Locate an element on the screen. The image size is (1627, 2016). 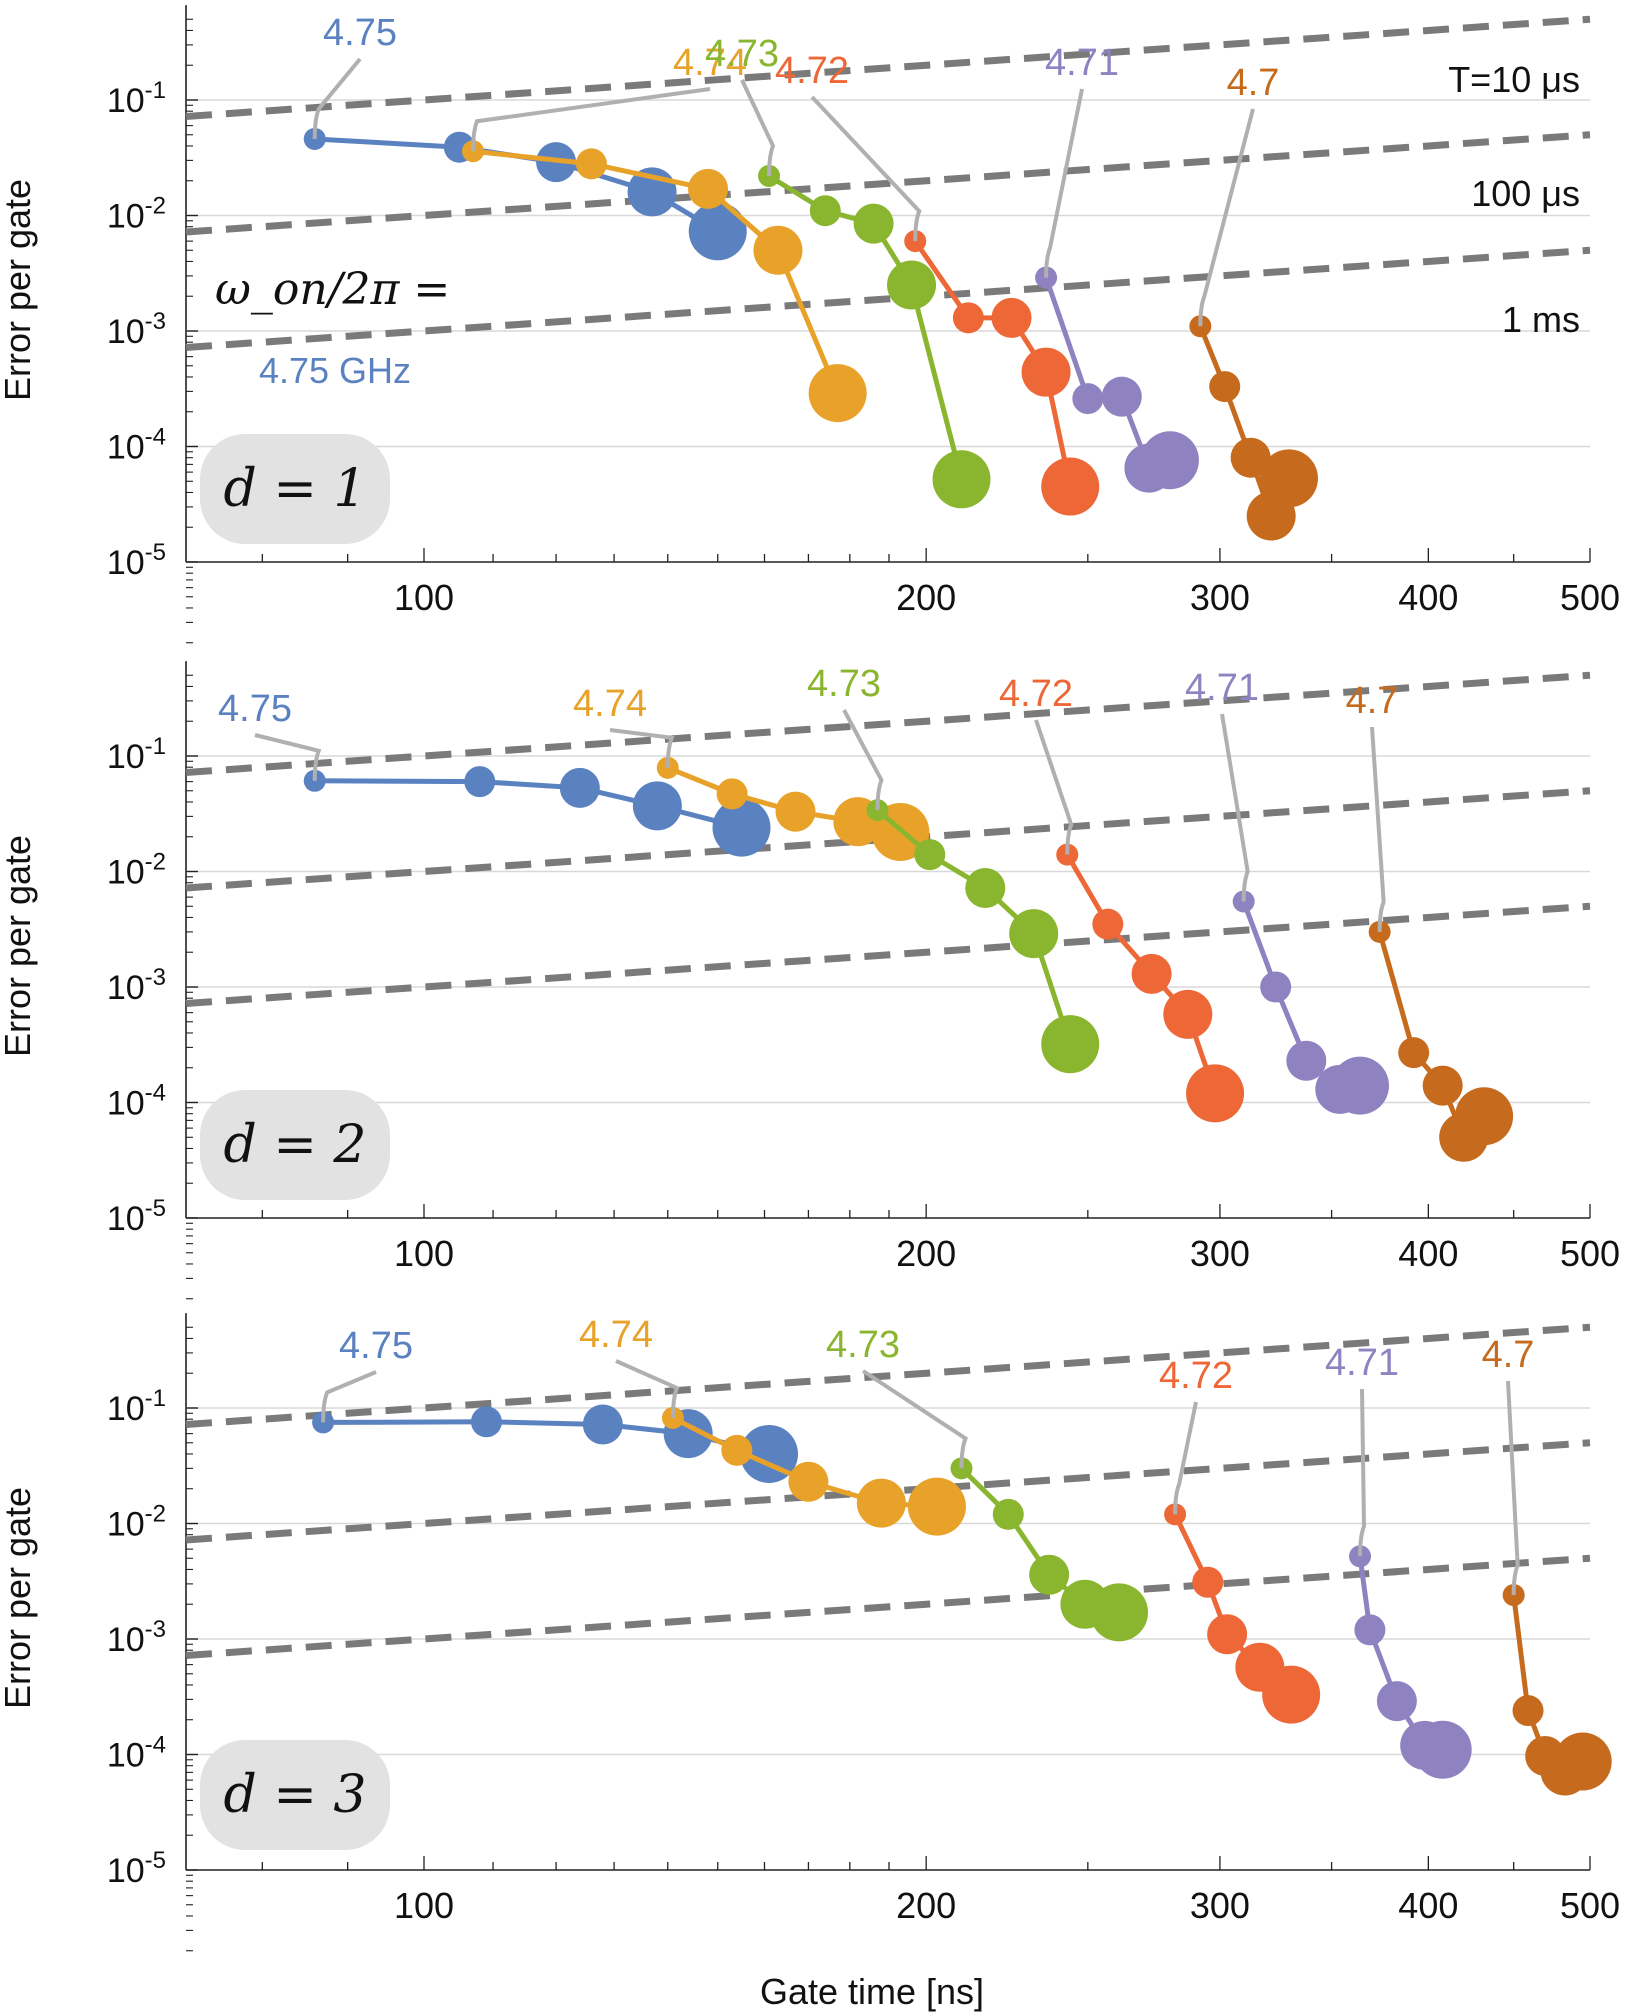
frequency-first-label: 4.75 GHz is located at coordinates (335, 370).